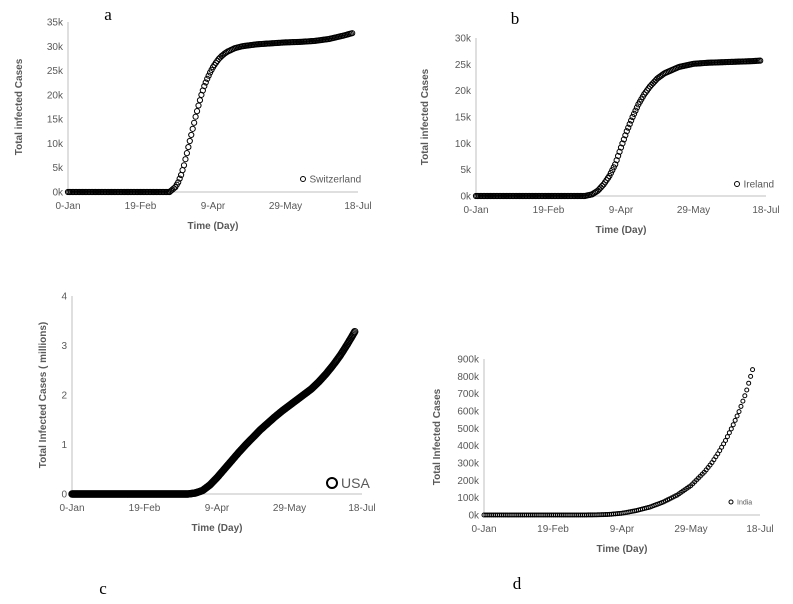 The height and width of the screenshot is (604, 793). I want to click on legend-label: Switzerland, so click(336, 180).